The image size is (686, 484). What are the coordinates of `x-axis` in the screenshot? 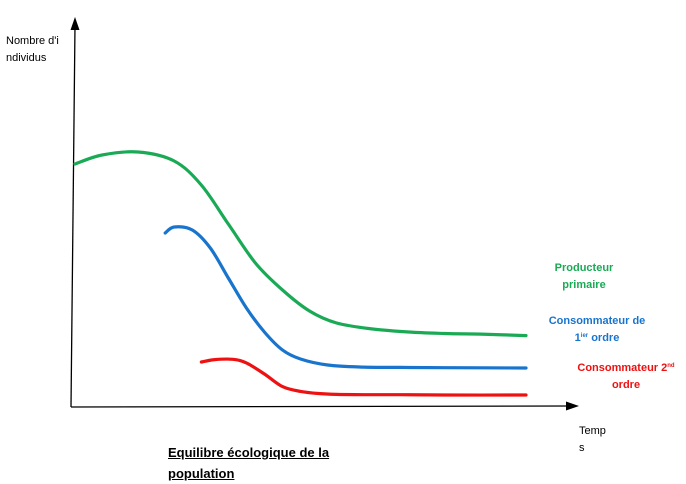 It's located at (324, 406).